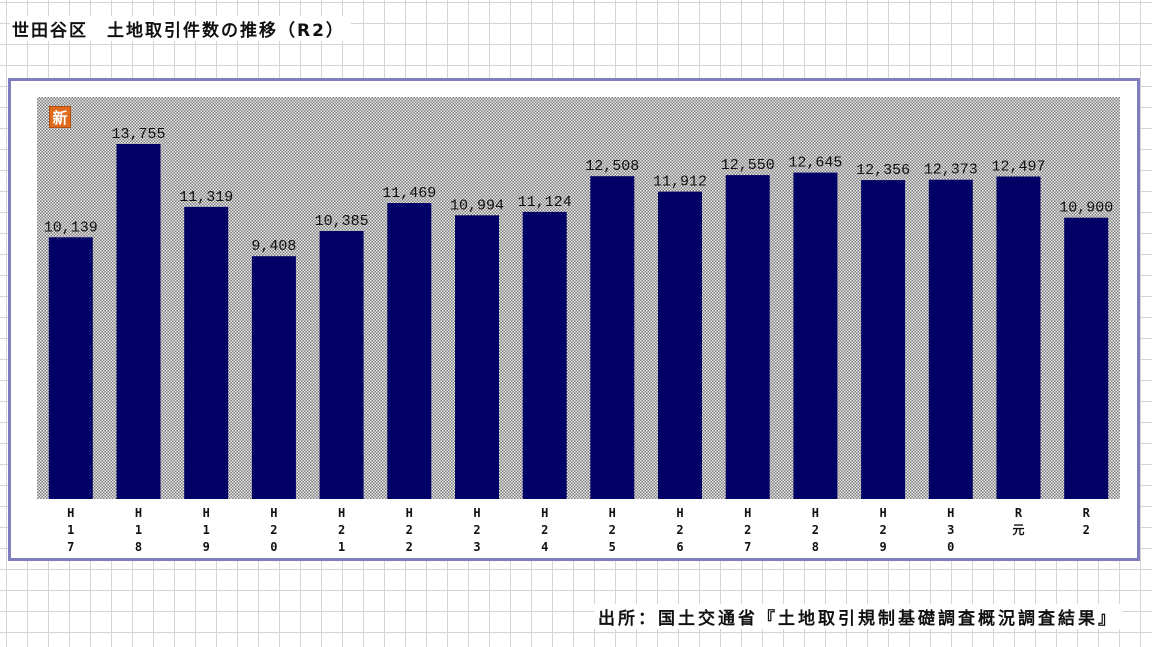 The width and height of the screenshot is (1152, 647). Describe the element at coordinates (544, 355) in the screenshot. I see `bar-H24` at that location.